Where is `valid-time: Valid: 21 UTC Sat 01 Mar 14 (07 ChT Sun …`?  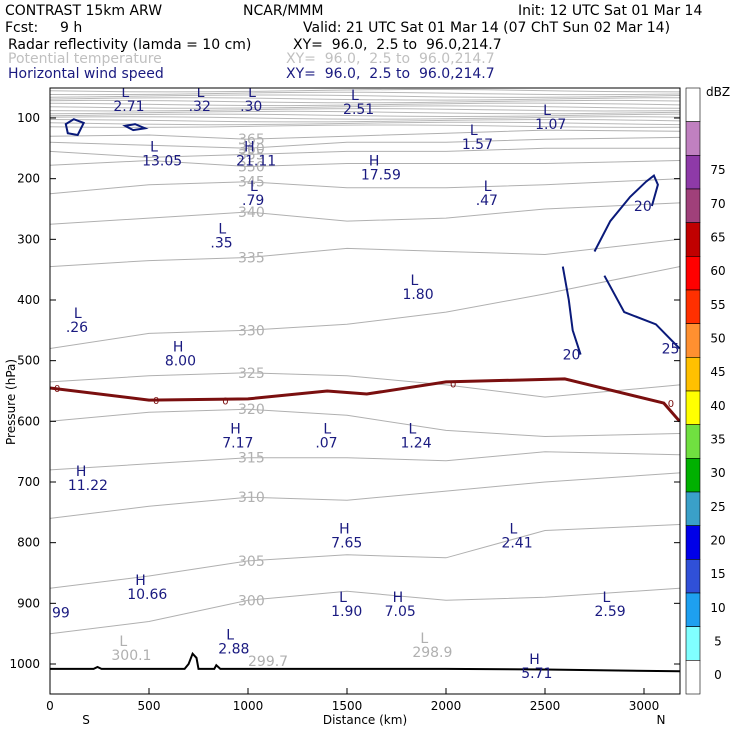
valid-time: Valid: 21 UTC Sat 01 Mar 14 (07 ChT Sun … is located at coordinates (486, 28).